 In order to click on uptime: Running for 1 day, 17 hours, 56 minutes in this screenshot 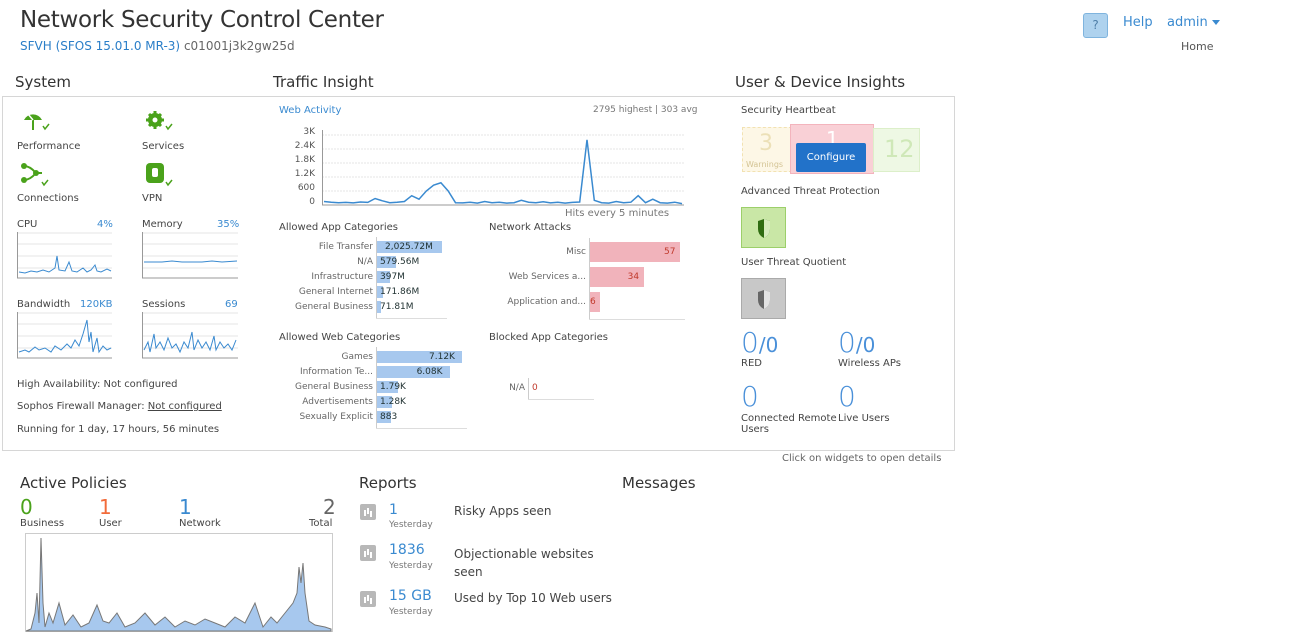, I will do `click(118, 429)`.